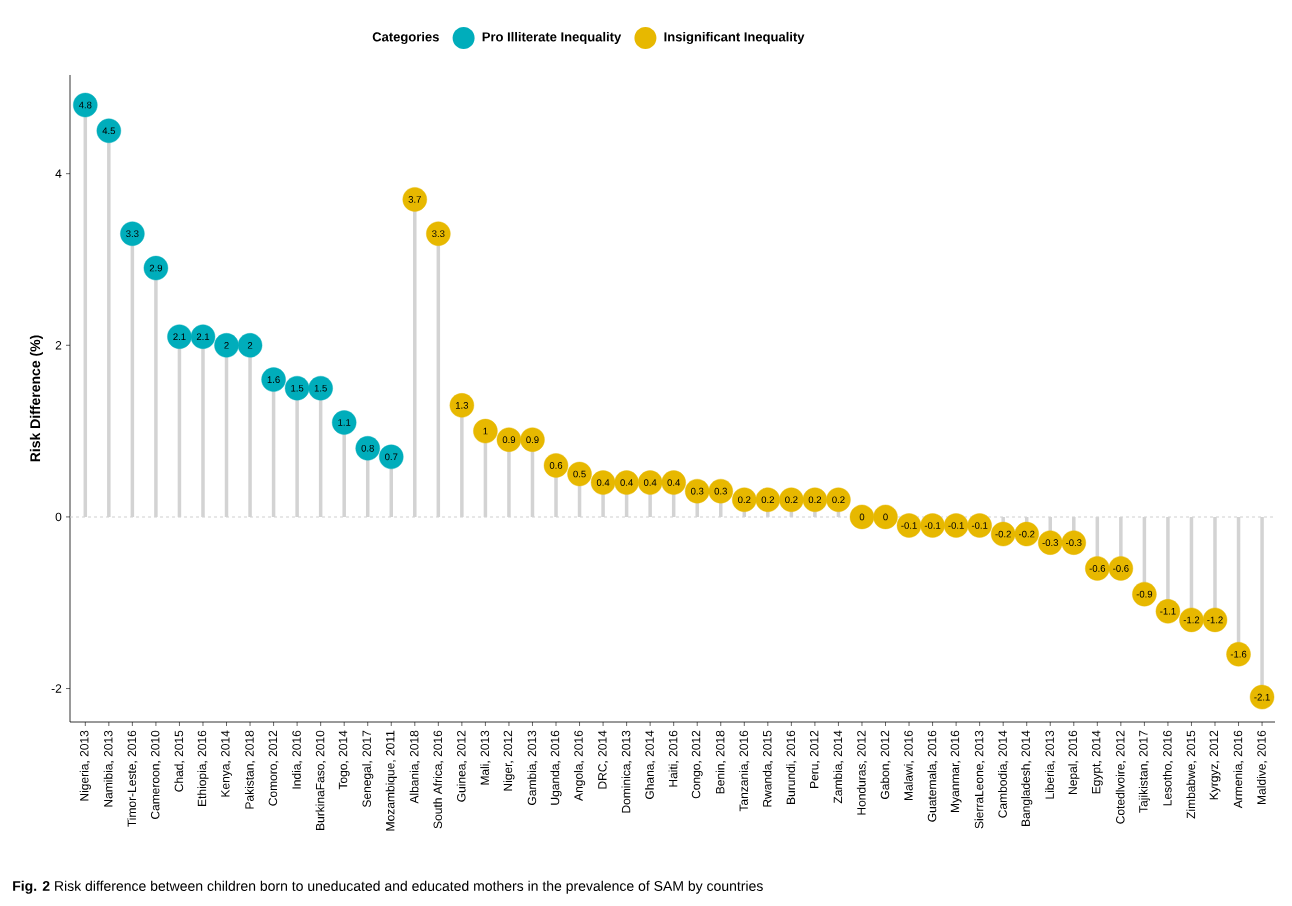 Image resolution: width=1292 pixels, height=906 pixels. I want to click on x-tick-label: Burundi, 2016, so click(791, 767).